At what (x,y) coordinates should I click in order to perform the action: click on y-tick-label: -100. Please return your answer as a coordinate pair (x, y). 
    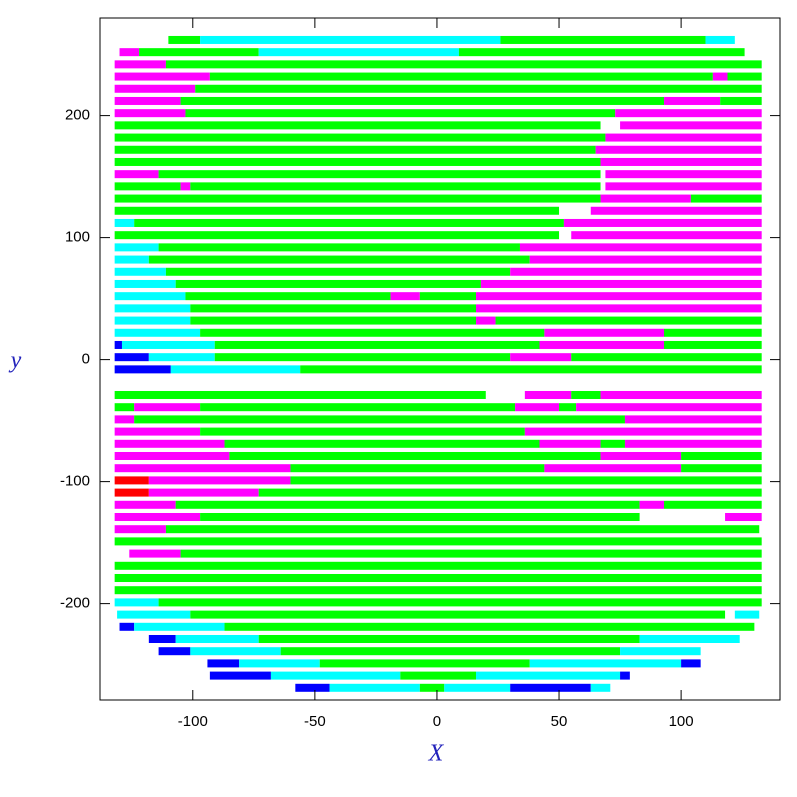
    Looking at the image, I should click on (75, 481).